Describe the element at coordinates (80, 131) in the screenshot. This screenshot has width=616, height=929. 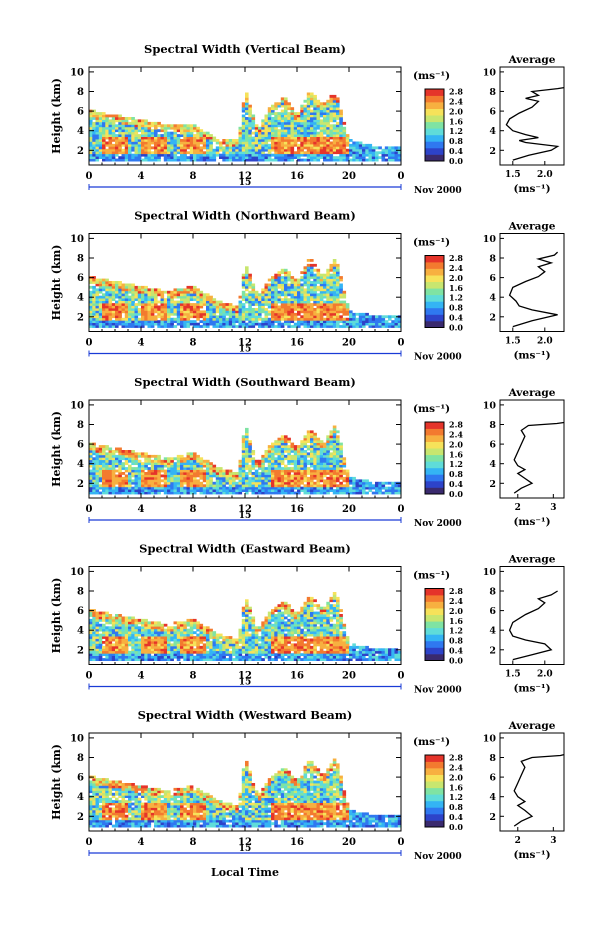
I see `y-tick-label: 4` at that location.